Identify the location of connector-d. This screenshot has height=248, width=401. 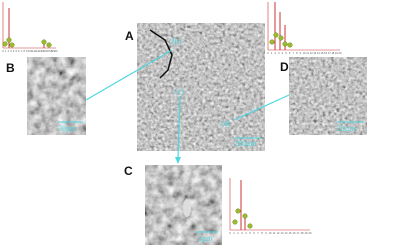
(261, 107).